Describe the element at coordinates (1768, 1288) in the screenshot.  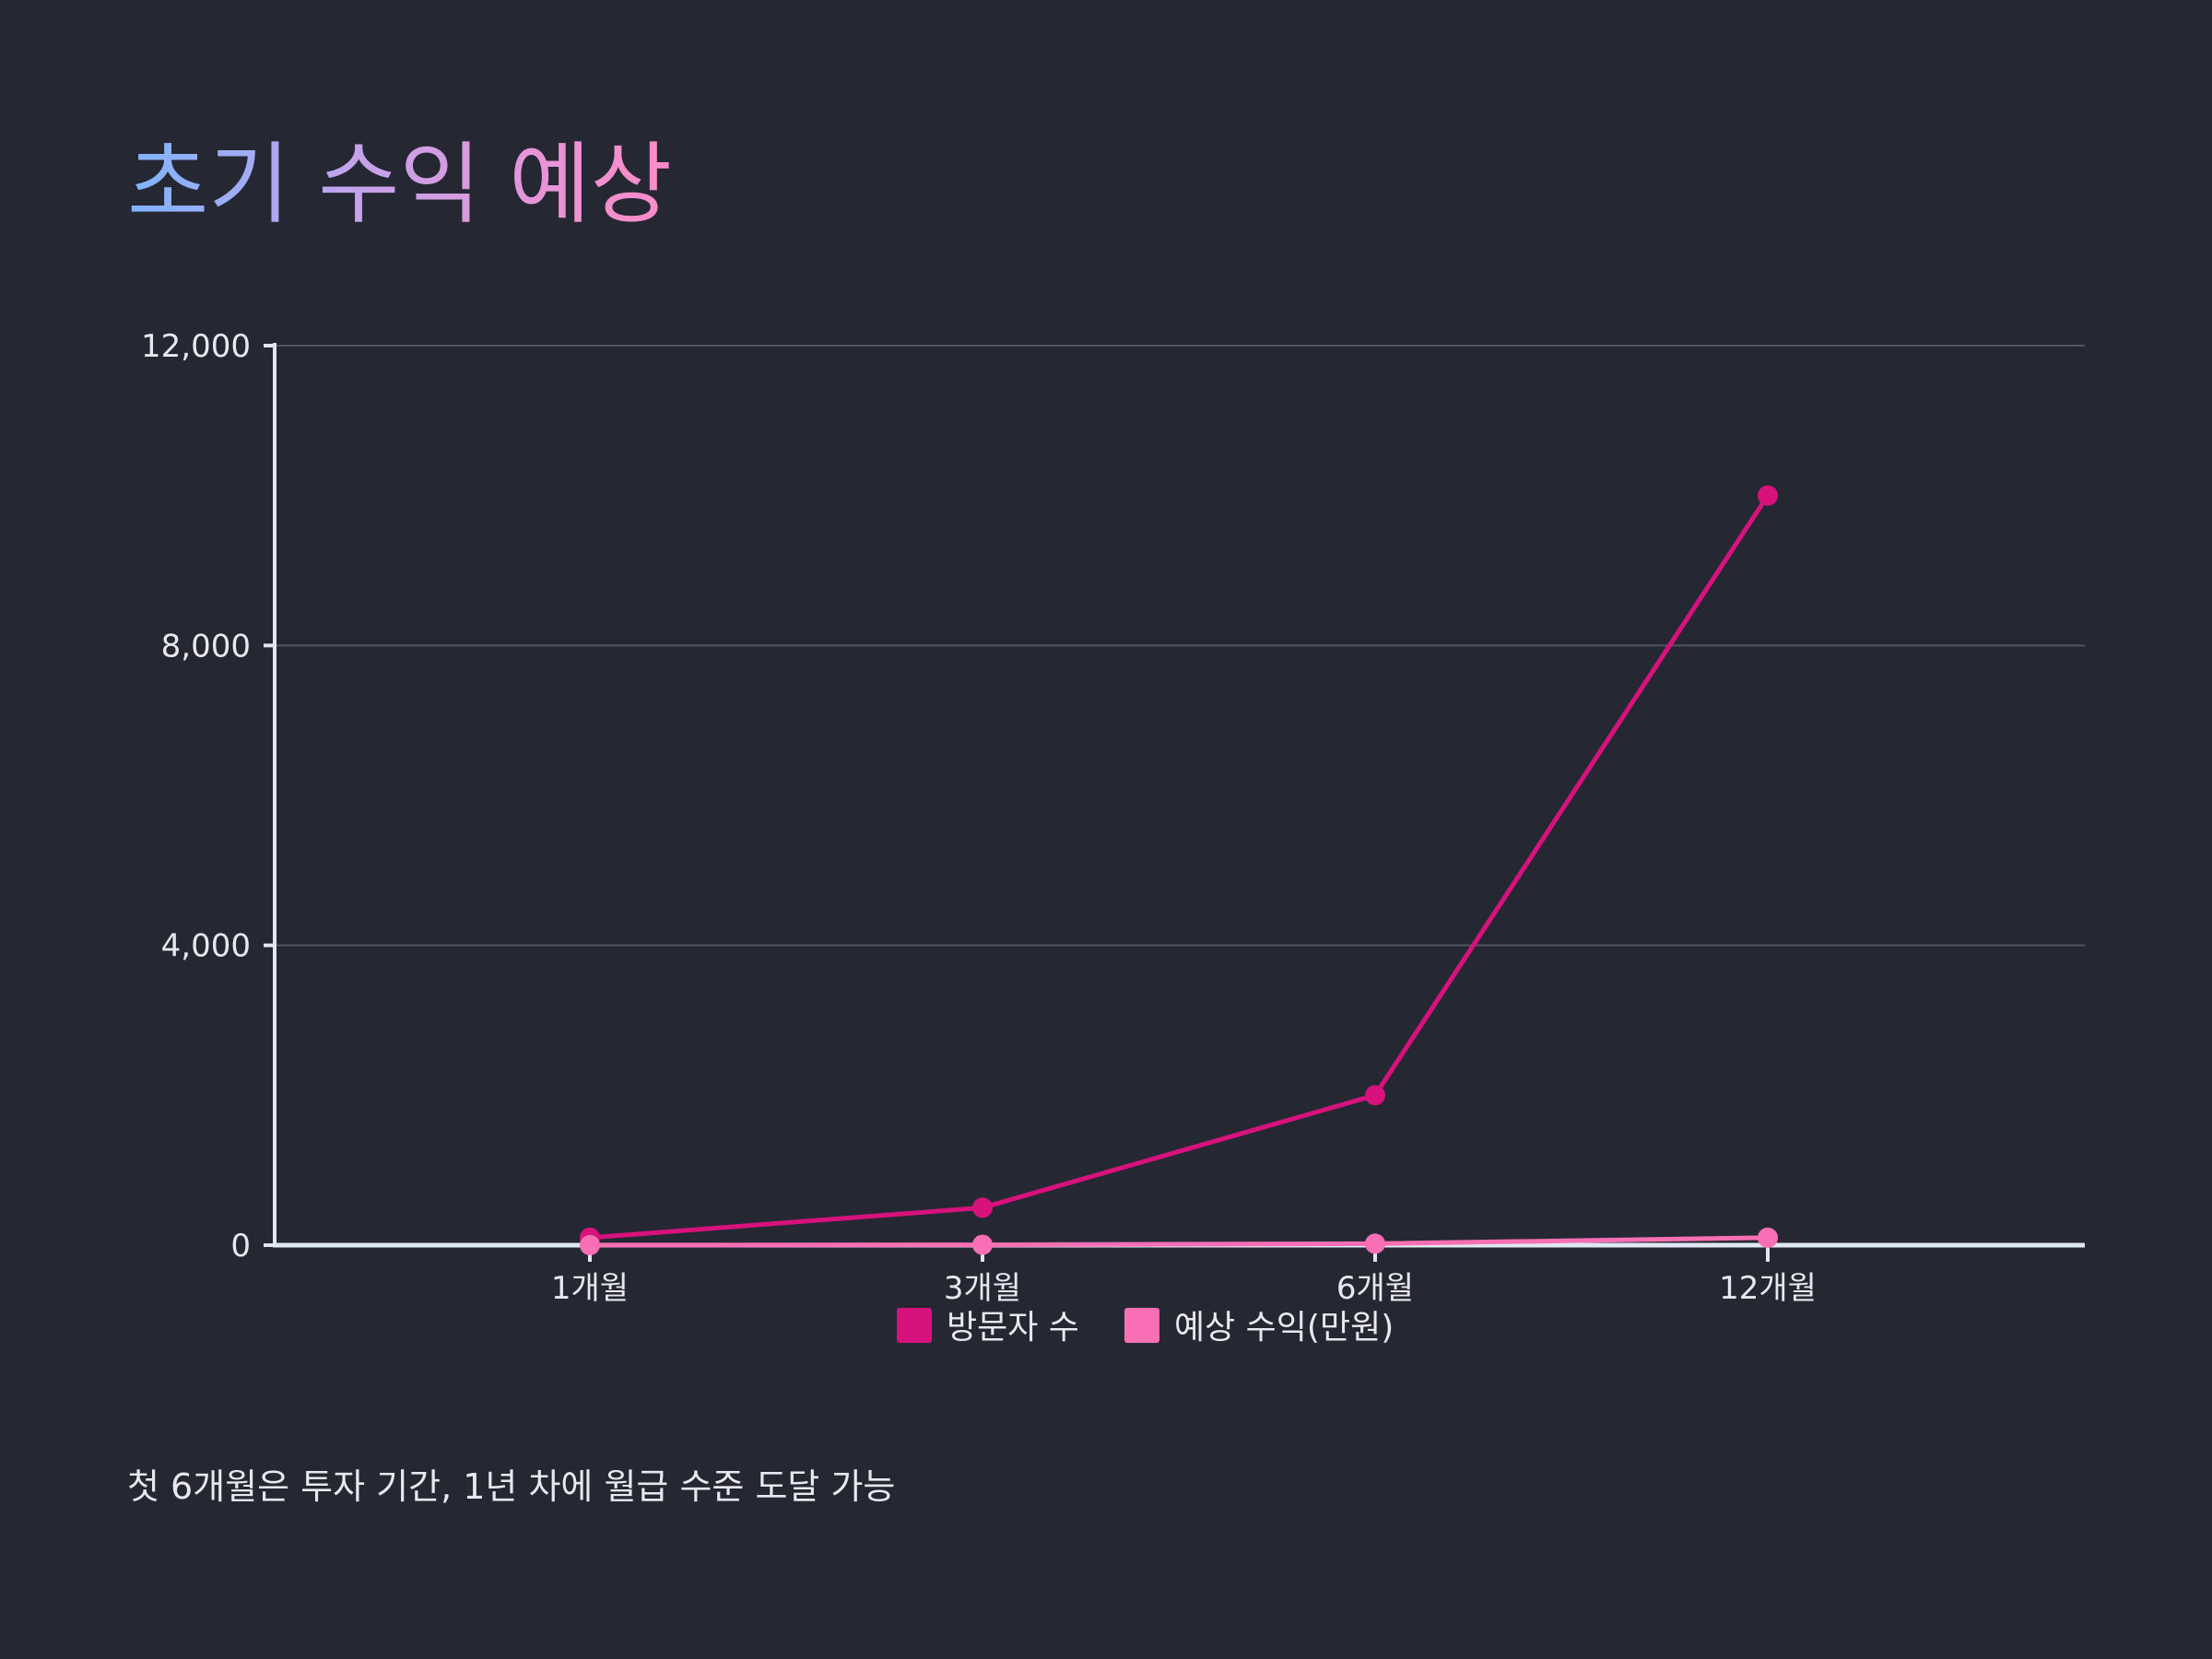
I see `x-tick-label: 12개월` at that location.